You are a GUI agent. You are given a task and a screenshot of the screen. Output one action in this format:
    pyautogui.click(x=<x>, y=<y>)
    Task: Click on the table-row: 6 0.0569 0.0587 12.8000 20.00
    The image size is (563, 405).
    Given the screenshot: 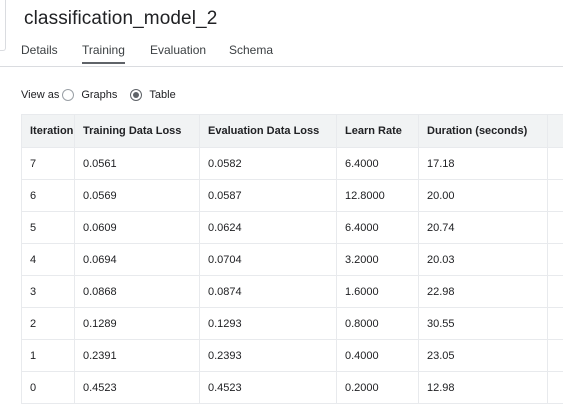 What is the action you would take?
    pyautogui.click(x=292, y=195)
    